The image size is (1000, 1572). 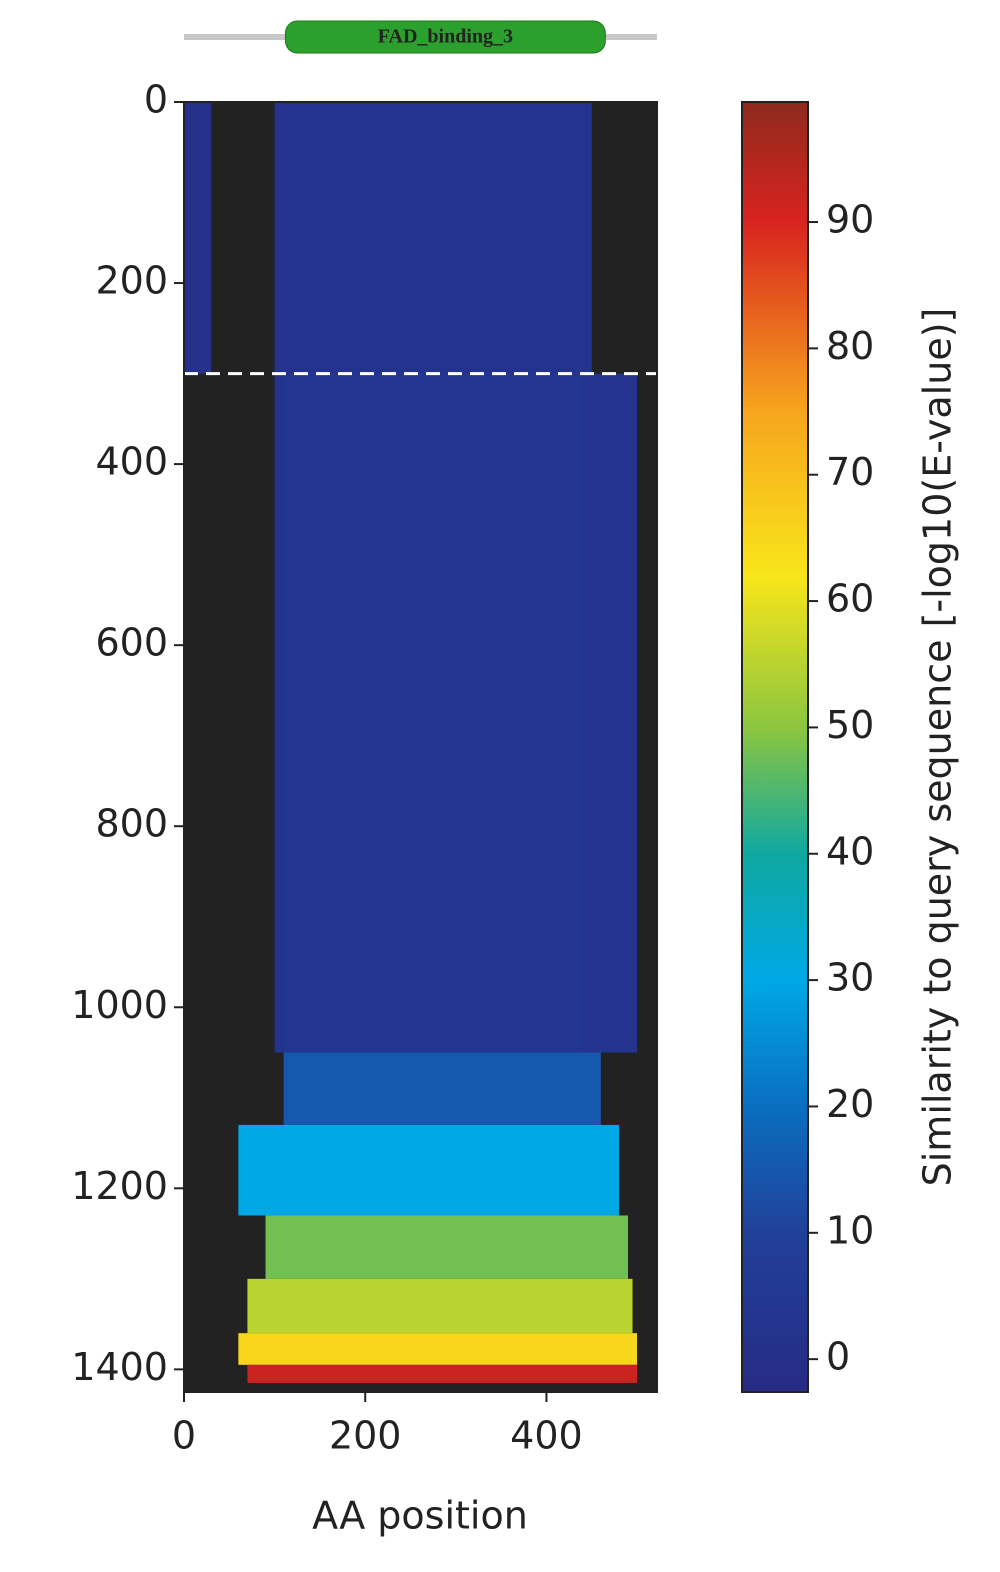 What do you see at coordinates (131, 462) in the screenshot?
I see `y-tick-label: 400` at bounding box center [131, 462].